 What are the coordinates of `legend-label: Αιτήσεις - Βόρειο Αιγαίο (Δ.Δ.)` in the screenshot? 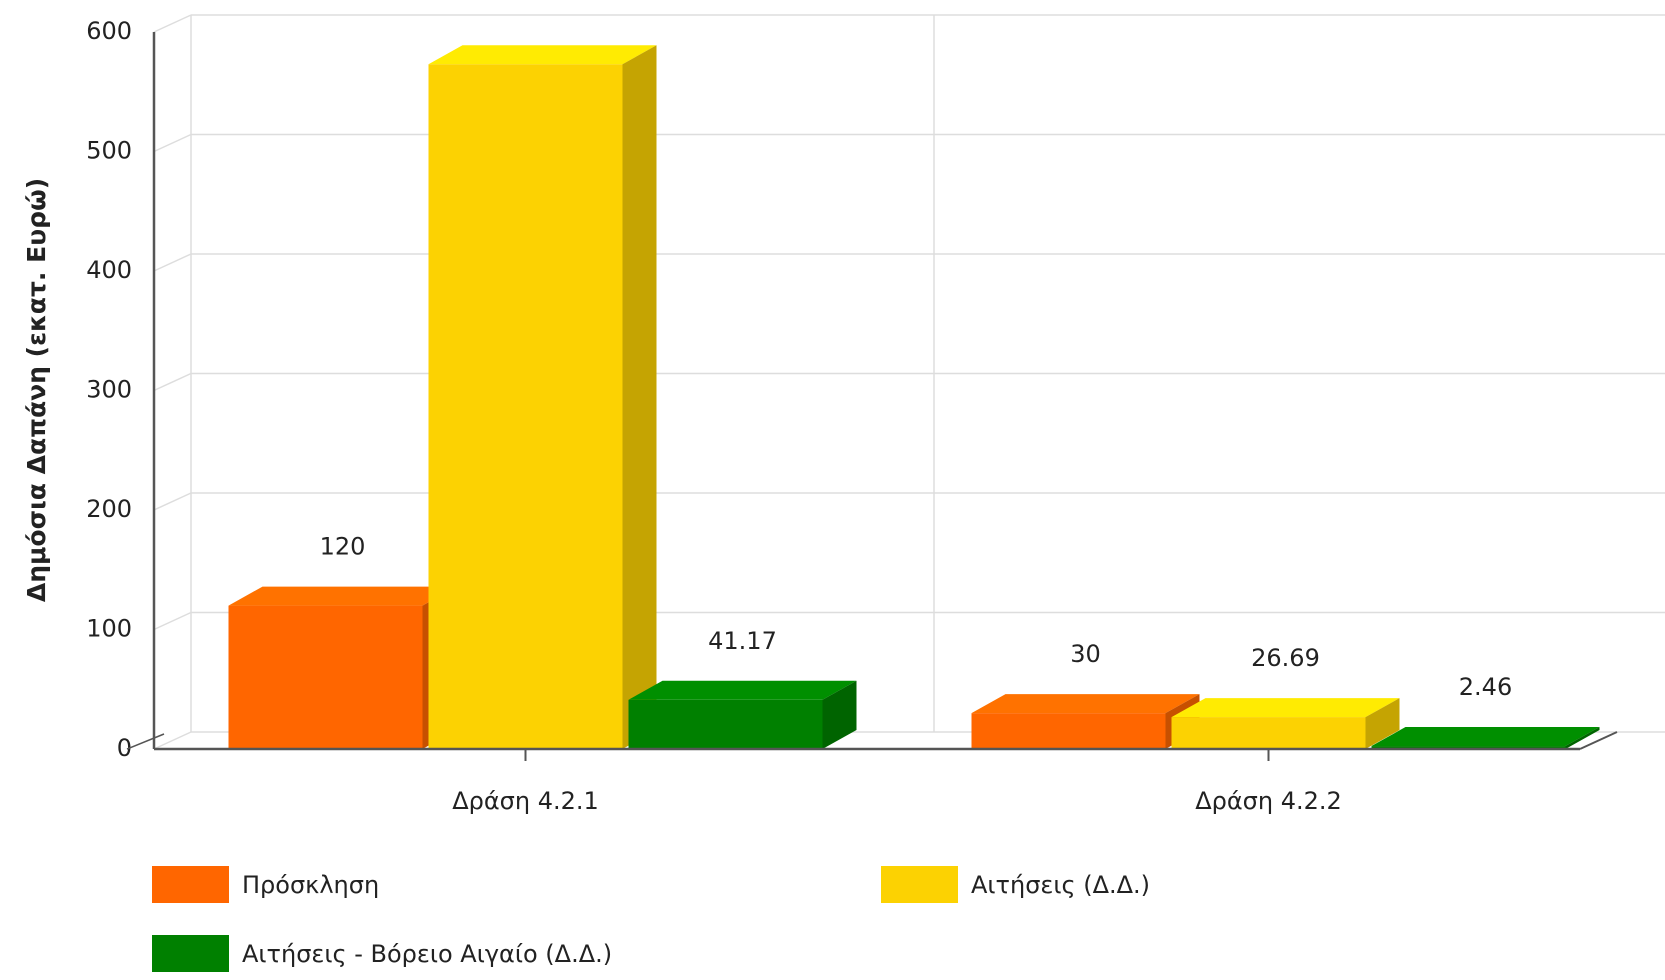 It's located at (427, 954).